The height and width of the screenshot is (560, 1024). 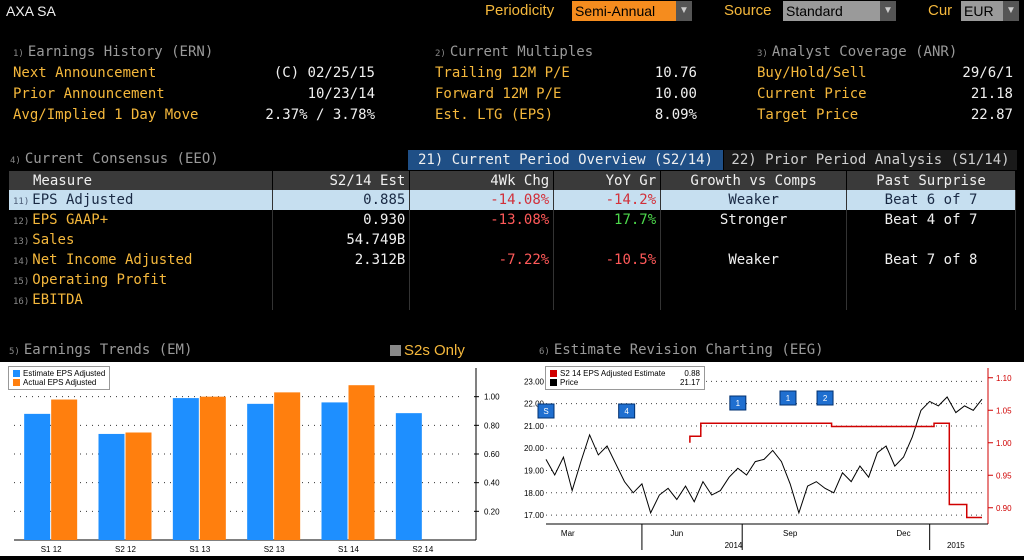 What do you see at coordinates (870, 160) in the screenshot?
I see `tab-prior-period: 22) Prior Period Analysis (S1/14)` at bounding box center [870, 160].